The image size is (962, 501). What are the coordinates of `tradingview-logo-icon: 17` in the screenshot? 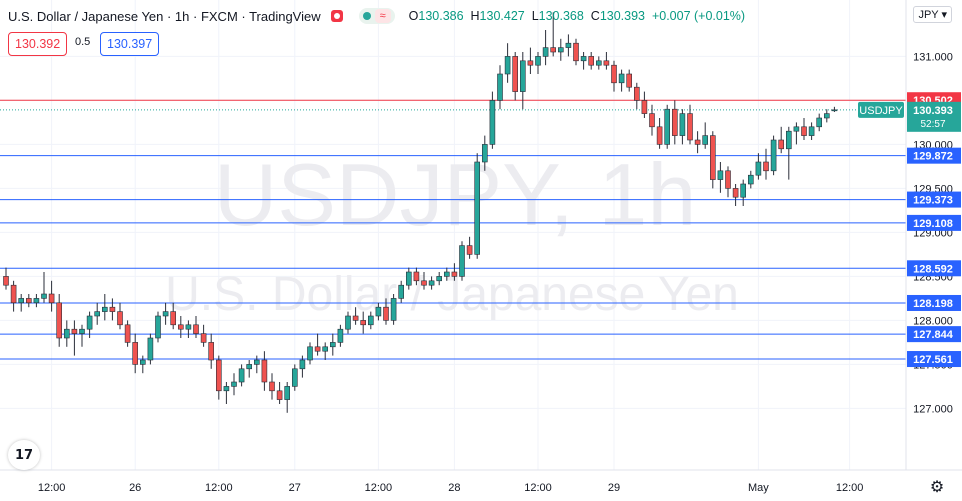 It's located at (24, 455).